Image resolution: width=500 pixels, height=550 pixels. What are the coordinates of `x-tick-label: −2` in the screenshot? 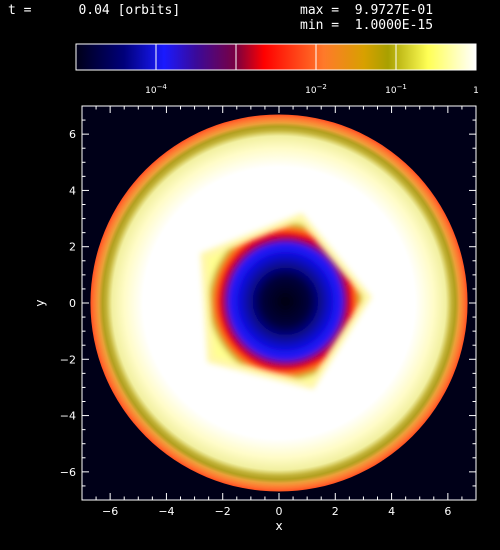 It's located at (223, 511).